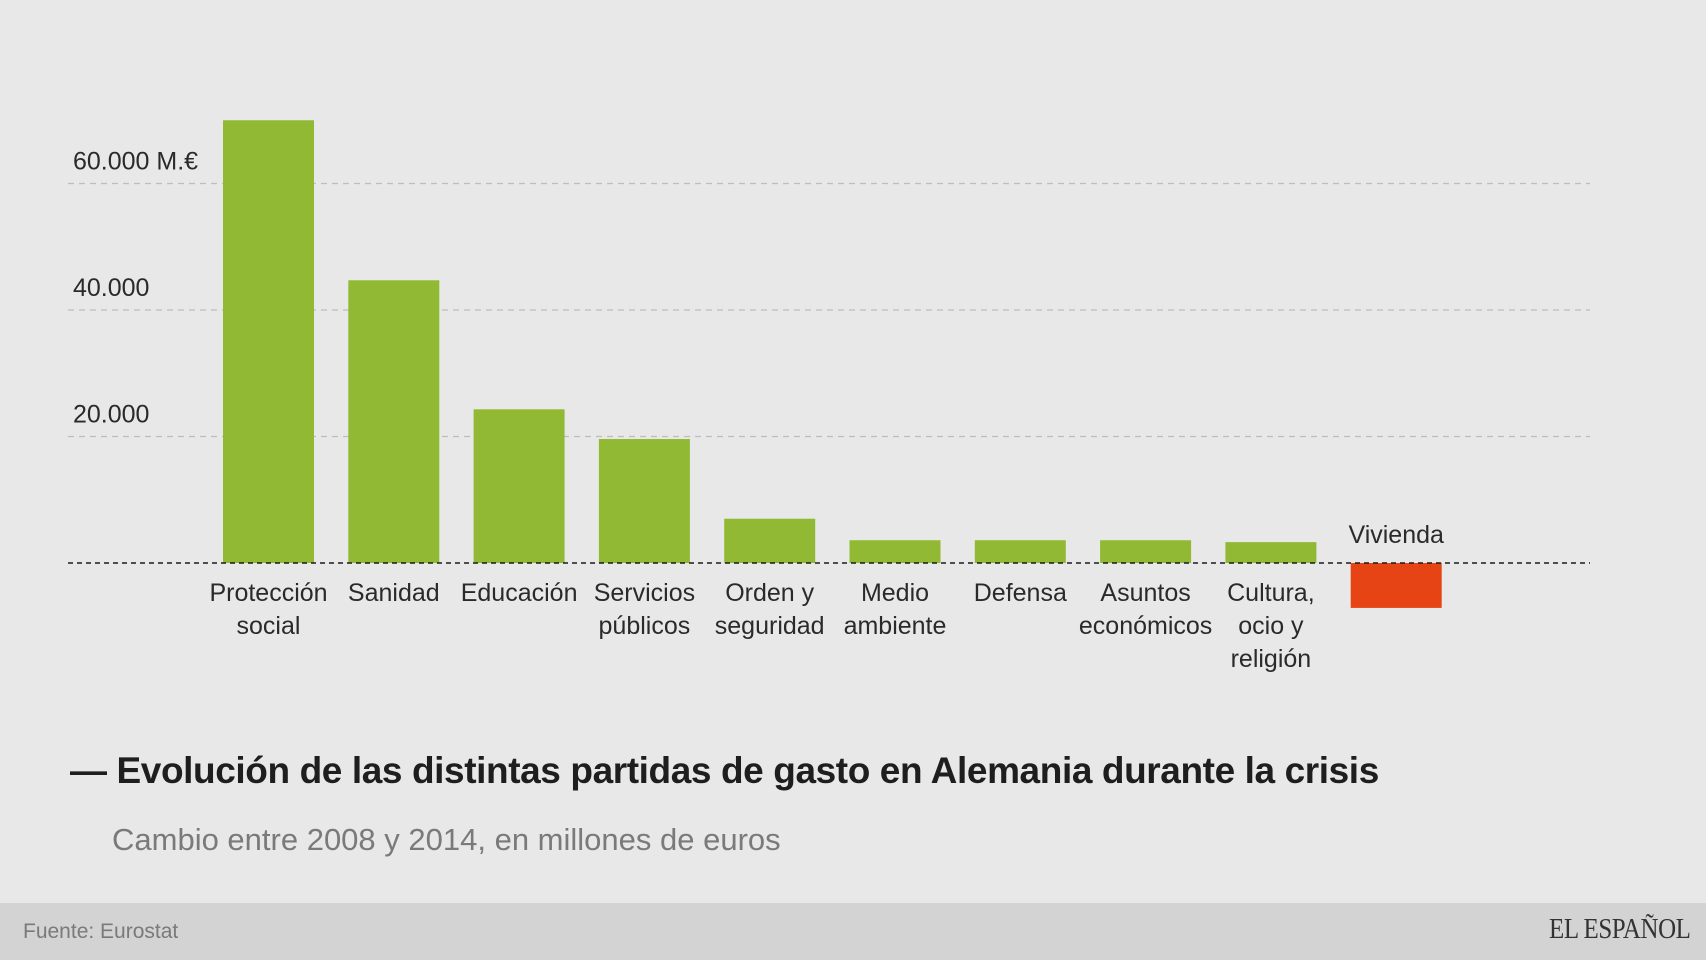 The height and width of the screenshot is (960, 1706). Describe the element at coordinates (111, 415) in the screenshot. I see `y-tick-label-20000: 20.000` at that location.